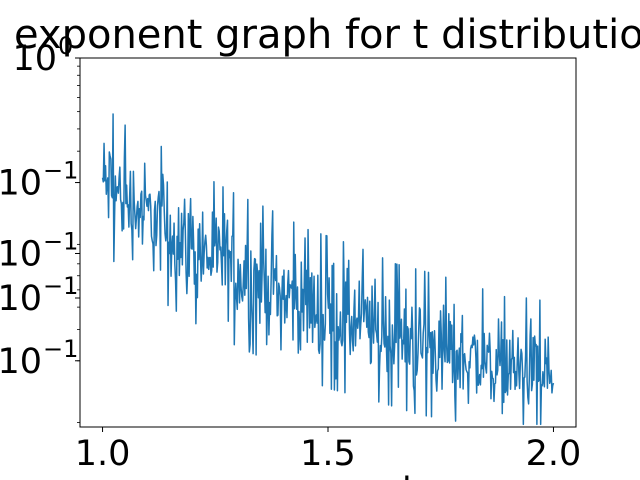 This screenshot has height=480, width=640. Describe the element at coordinates (60, 349) in the screenshot. I see `y-tick-exponent-4: −1` at that location.